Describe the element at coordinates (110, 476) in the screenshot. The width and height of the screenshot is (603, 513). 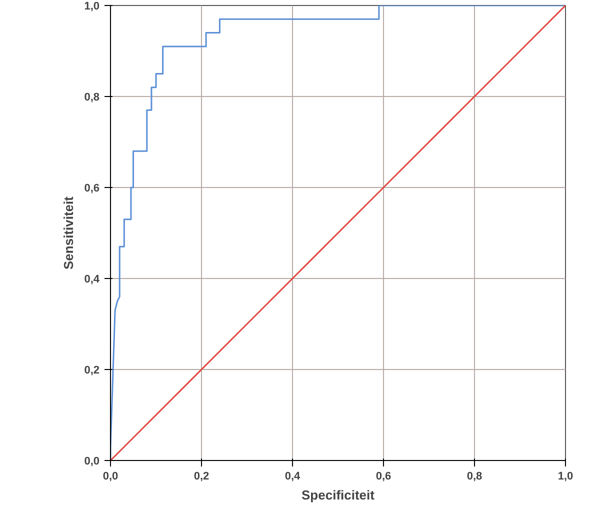
I see `x-tick-label: 0,0` at that location.